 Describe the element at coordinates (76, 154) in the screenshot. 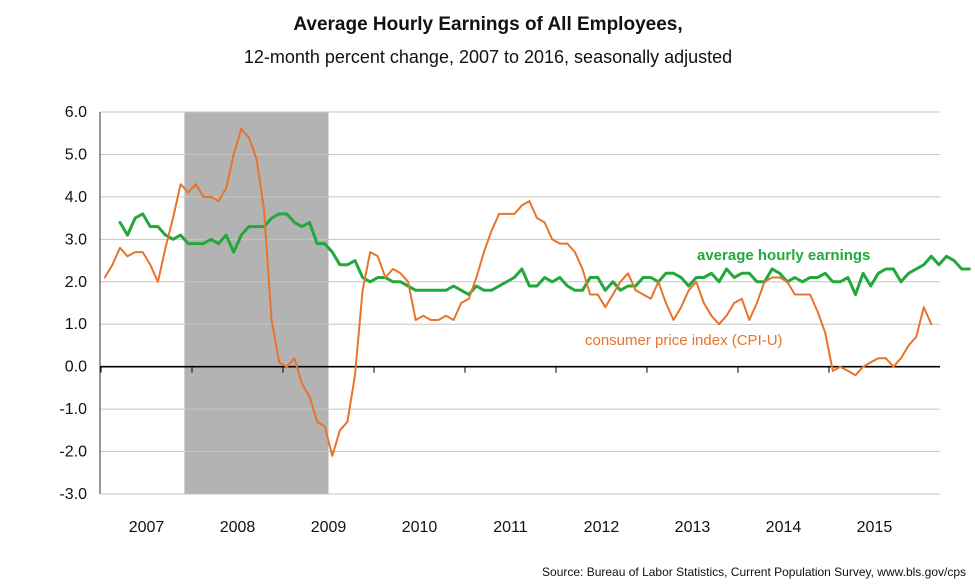

I see `y-tick-label: 5.0` at that location.